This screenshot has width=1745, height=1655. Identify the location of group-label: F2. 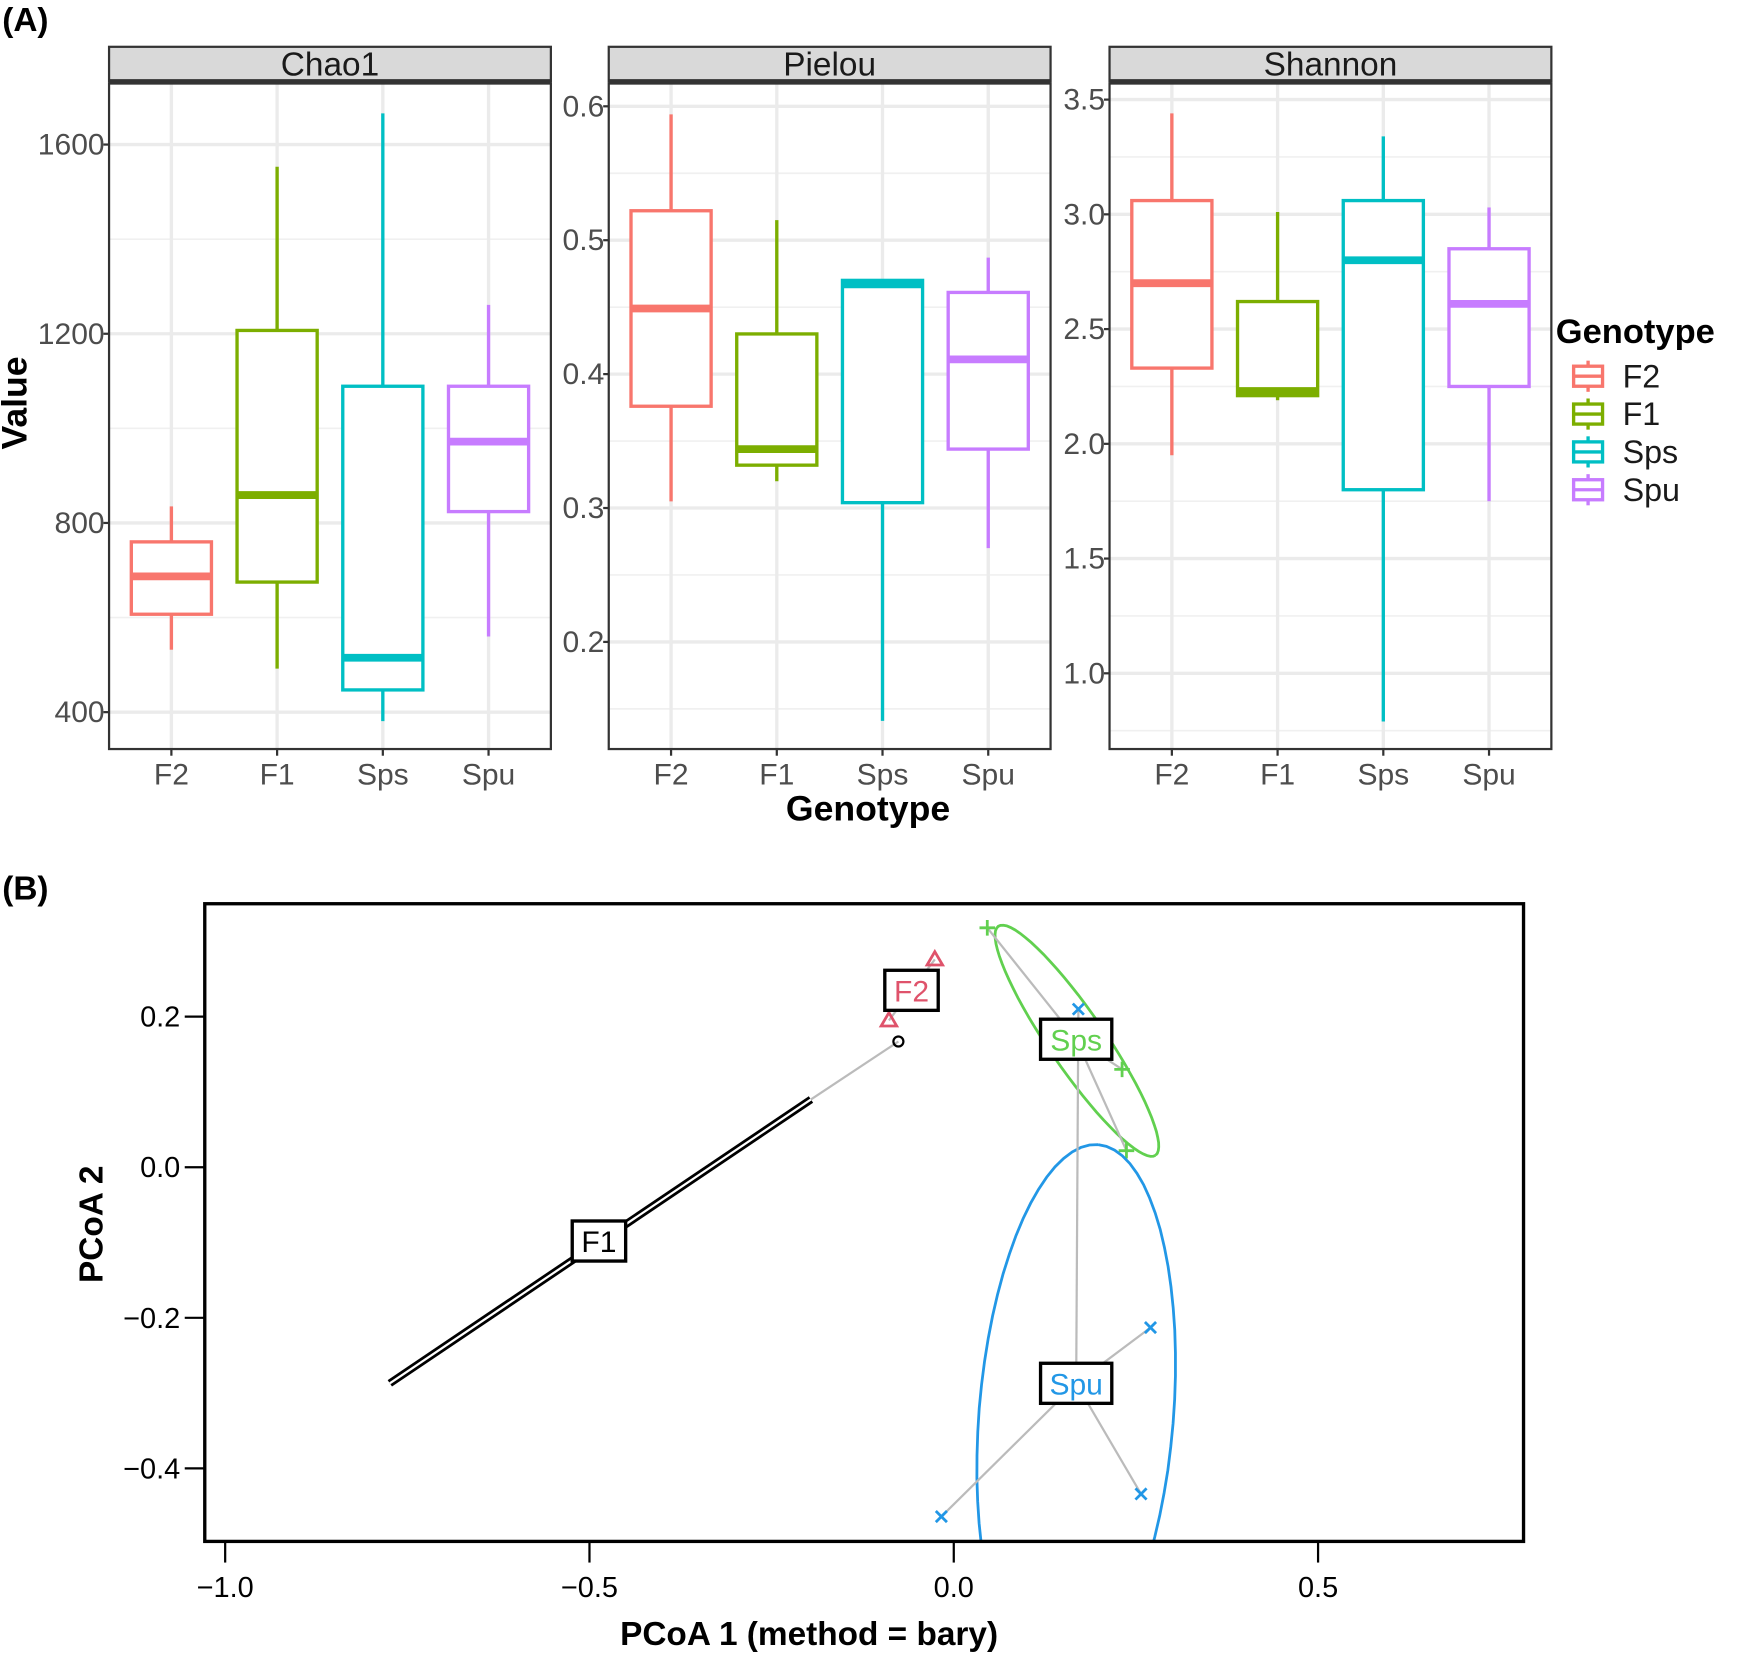
(911, 991).